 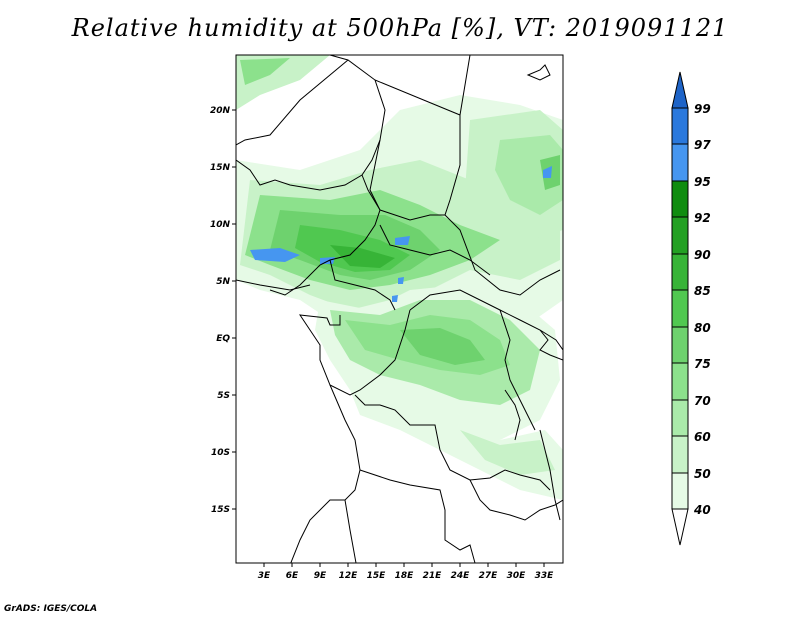 I want to click on longitude-axis: 3E 6E 9E 12E 15E 18E 21E 24E 27E 30E 33E, so click(x=406, y=572).